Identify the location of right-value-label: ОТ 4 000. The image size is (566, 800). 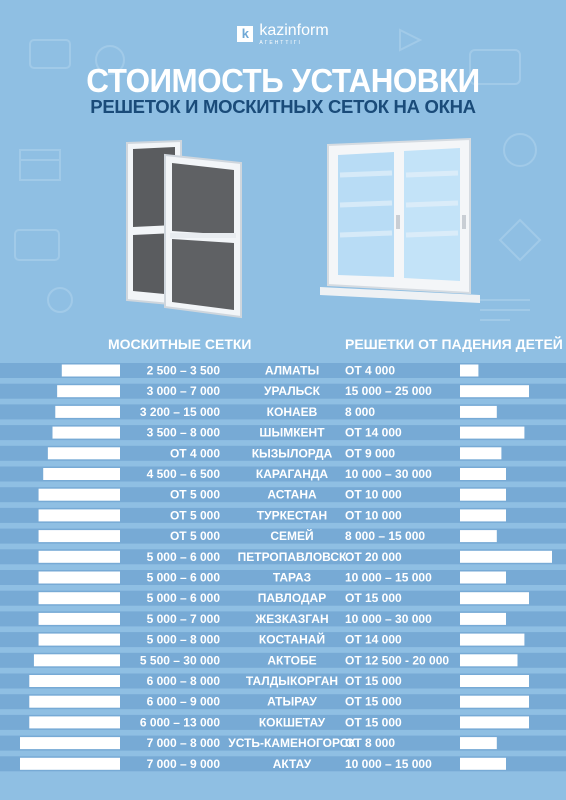
(370, 371).